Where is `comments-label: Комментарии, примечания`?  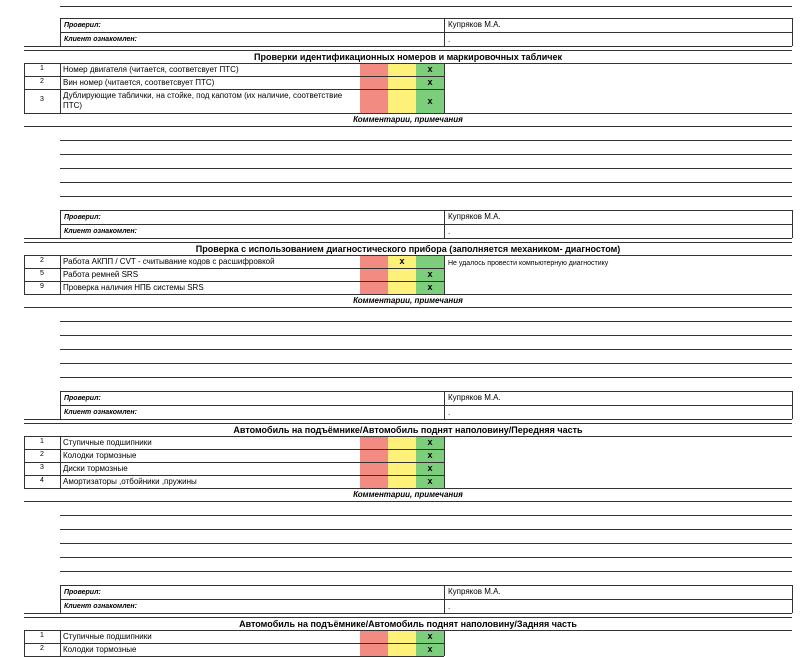 comments-label: Комментарии, примечания is located at coordinates (408, 494).